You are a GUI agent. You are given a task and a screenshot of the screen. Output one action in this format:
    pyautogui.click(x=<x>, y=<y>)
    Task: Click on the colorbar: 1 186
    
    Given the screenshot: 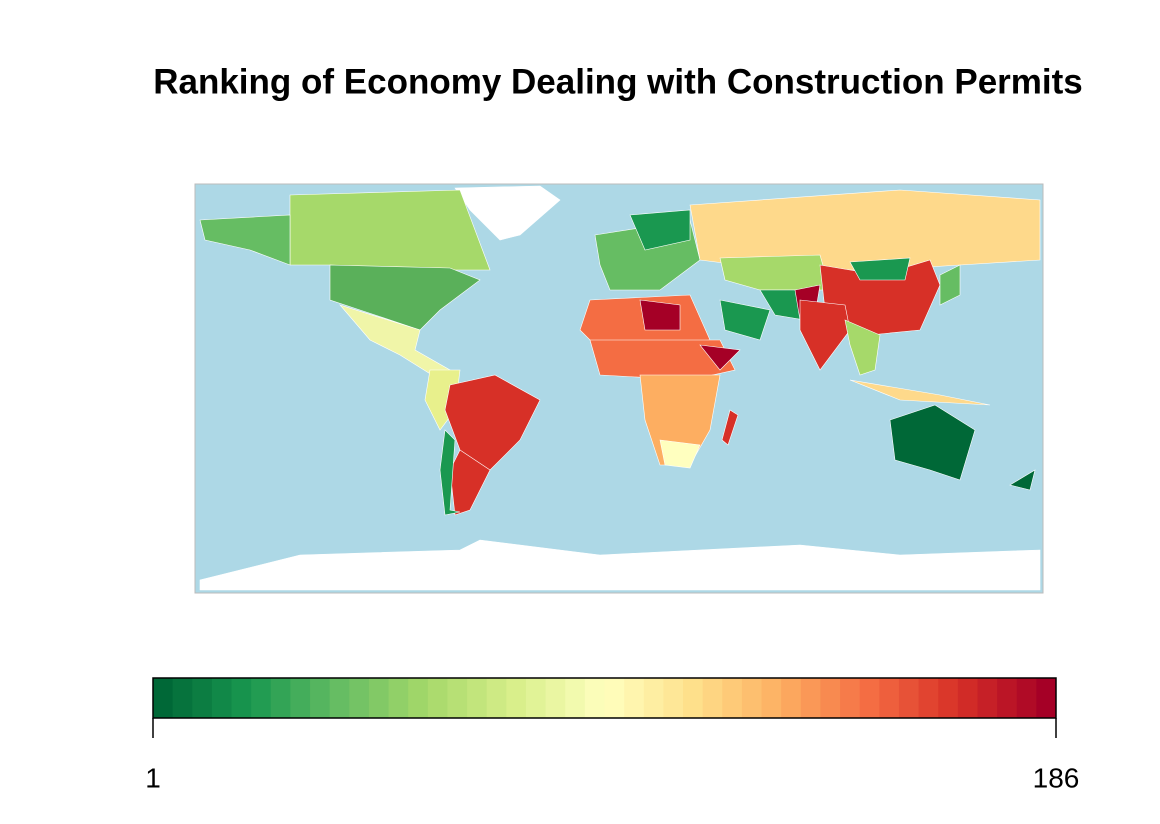 What is the action you would take?
    pyautogui.click(x=612, y=735)
    